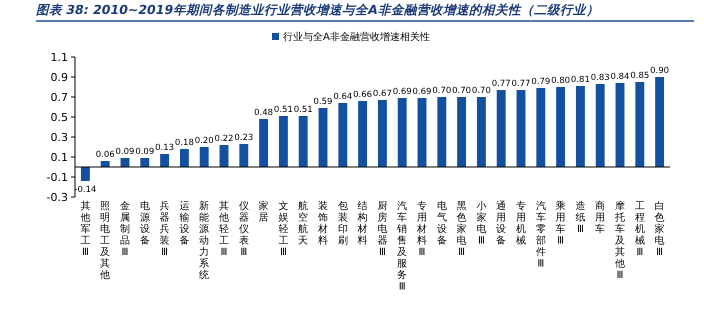  Describe the element at coordinates (105, 155) in the screenshot. I see `data-label: 0.06` at that location.